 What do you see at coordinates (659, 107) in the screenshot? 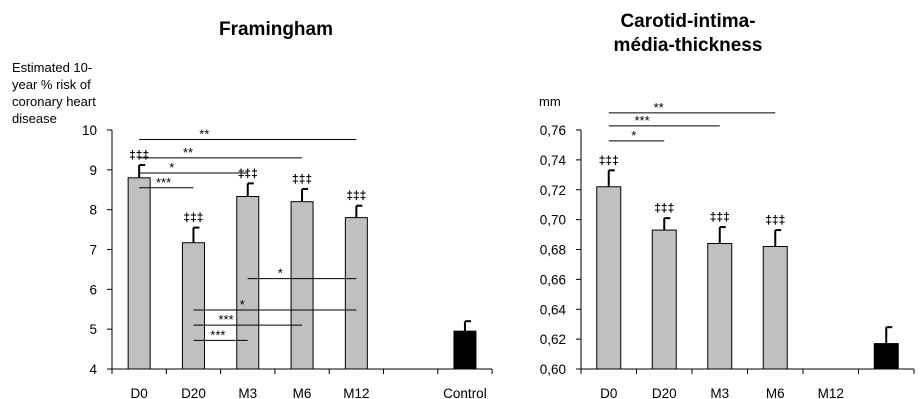
I see `cimt-significance-label: **` at bounding box center [659, 107].